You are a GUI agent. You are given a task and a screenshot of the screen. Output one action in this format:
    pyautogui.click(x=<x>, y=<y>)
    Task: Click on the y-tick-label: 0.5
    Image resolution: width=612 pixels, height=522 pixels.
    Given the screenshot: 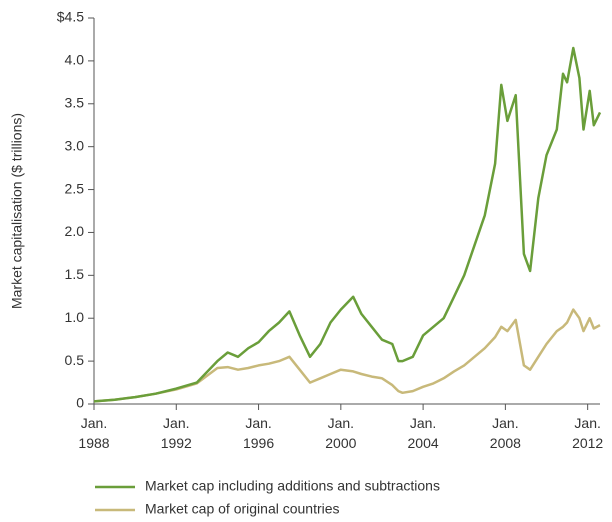 What is the action you would take?
    pyautogui.click(x=75, y=360)
    